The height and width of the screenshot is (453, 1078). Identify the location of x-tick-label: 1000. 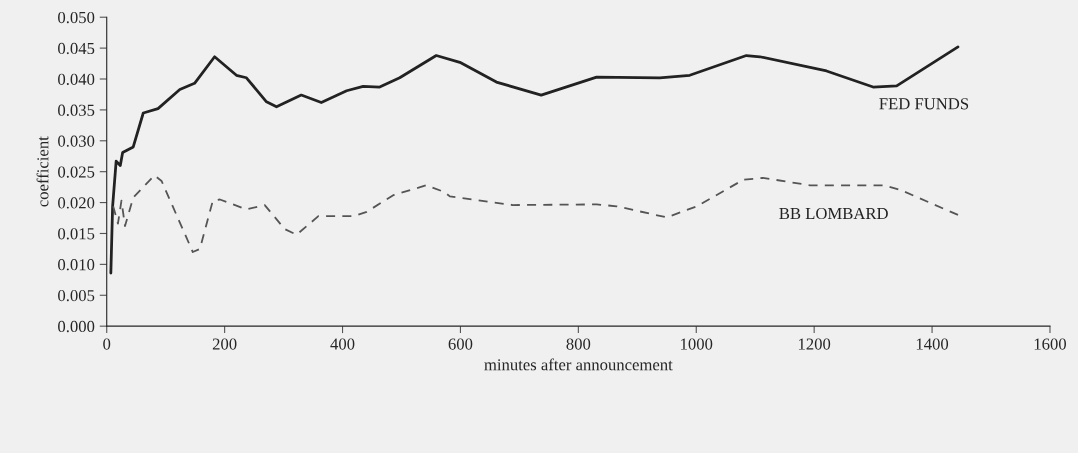
(697, 344).